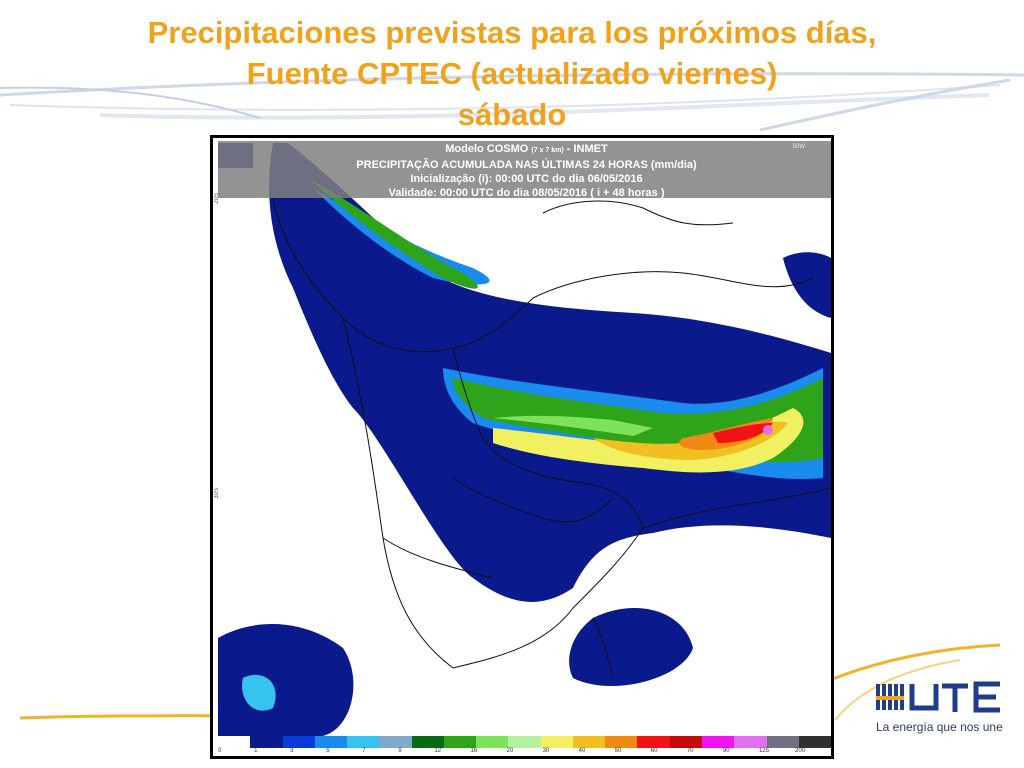 Image resolution: width=1024 pixels, height=768 pixels. What do you see at coordinates (938, 697) in the screenshot?
I see `ute-logo-mark` at bounding box center [938, 697].